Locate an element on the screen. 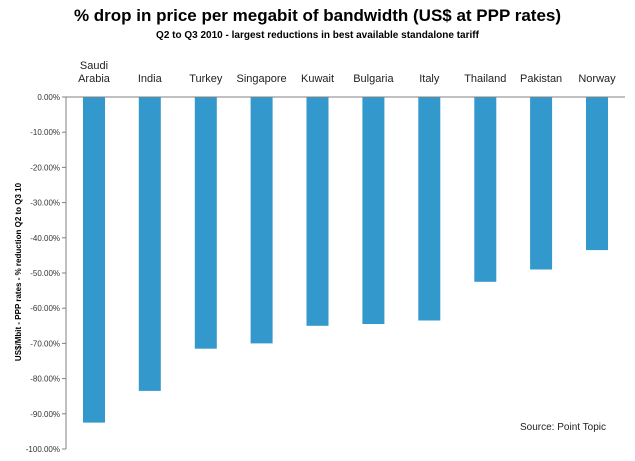  category-label: Bulgaria is located at coordinates (373, 79).